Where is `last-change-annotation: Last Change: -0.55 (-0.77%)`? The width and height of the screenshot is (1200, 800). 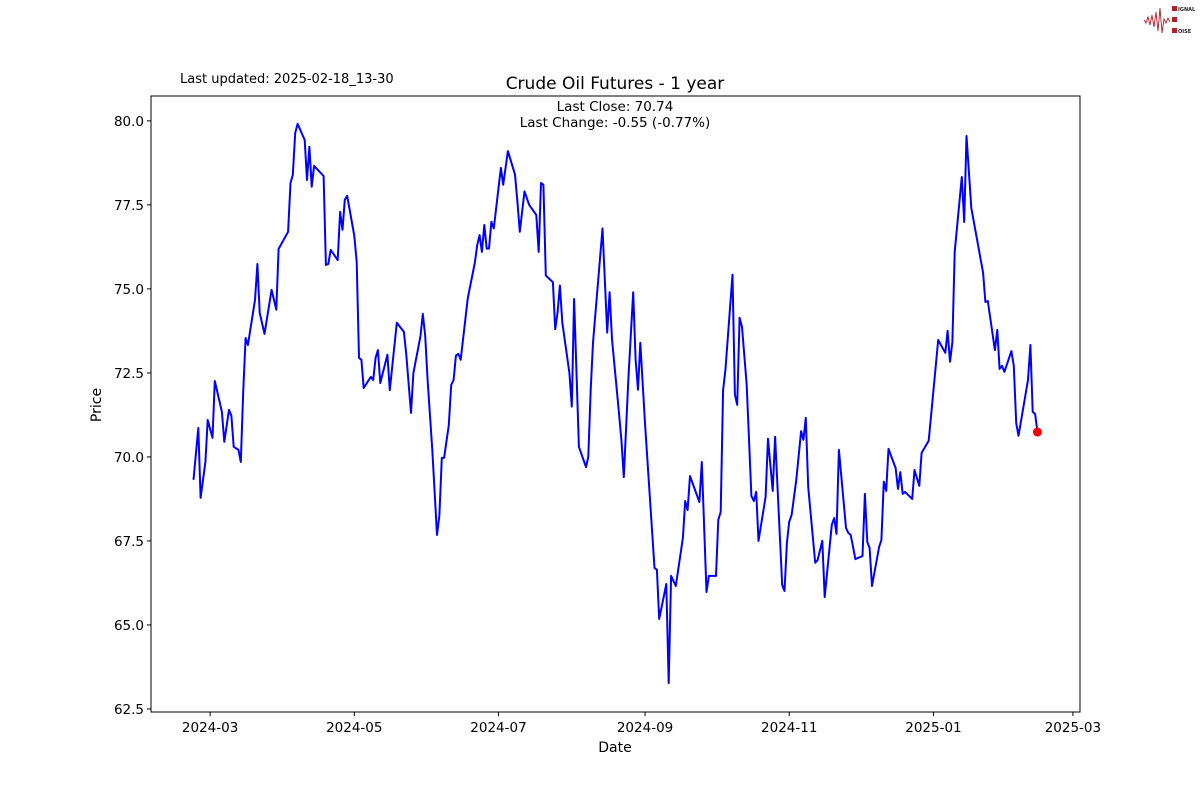
last-change-annotation: Last Change: -0.55 (-0.77%) is located at coordinates (615, 123).